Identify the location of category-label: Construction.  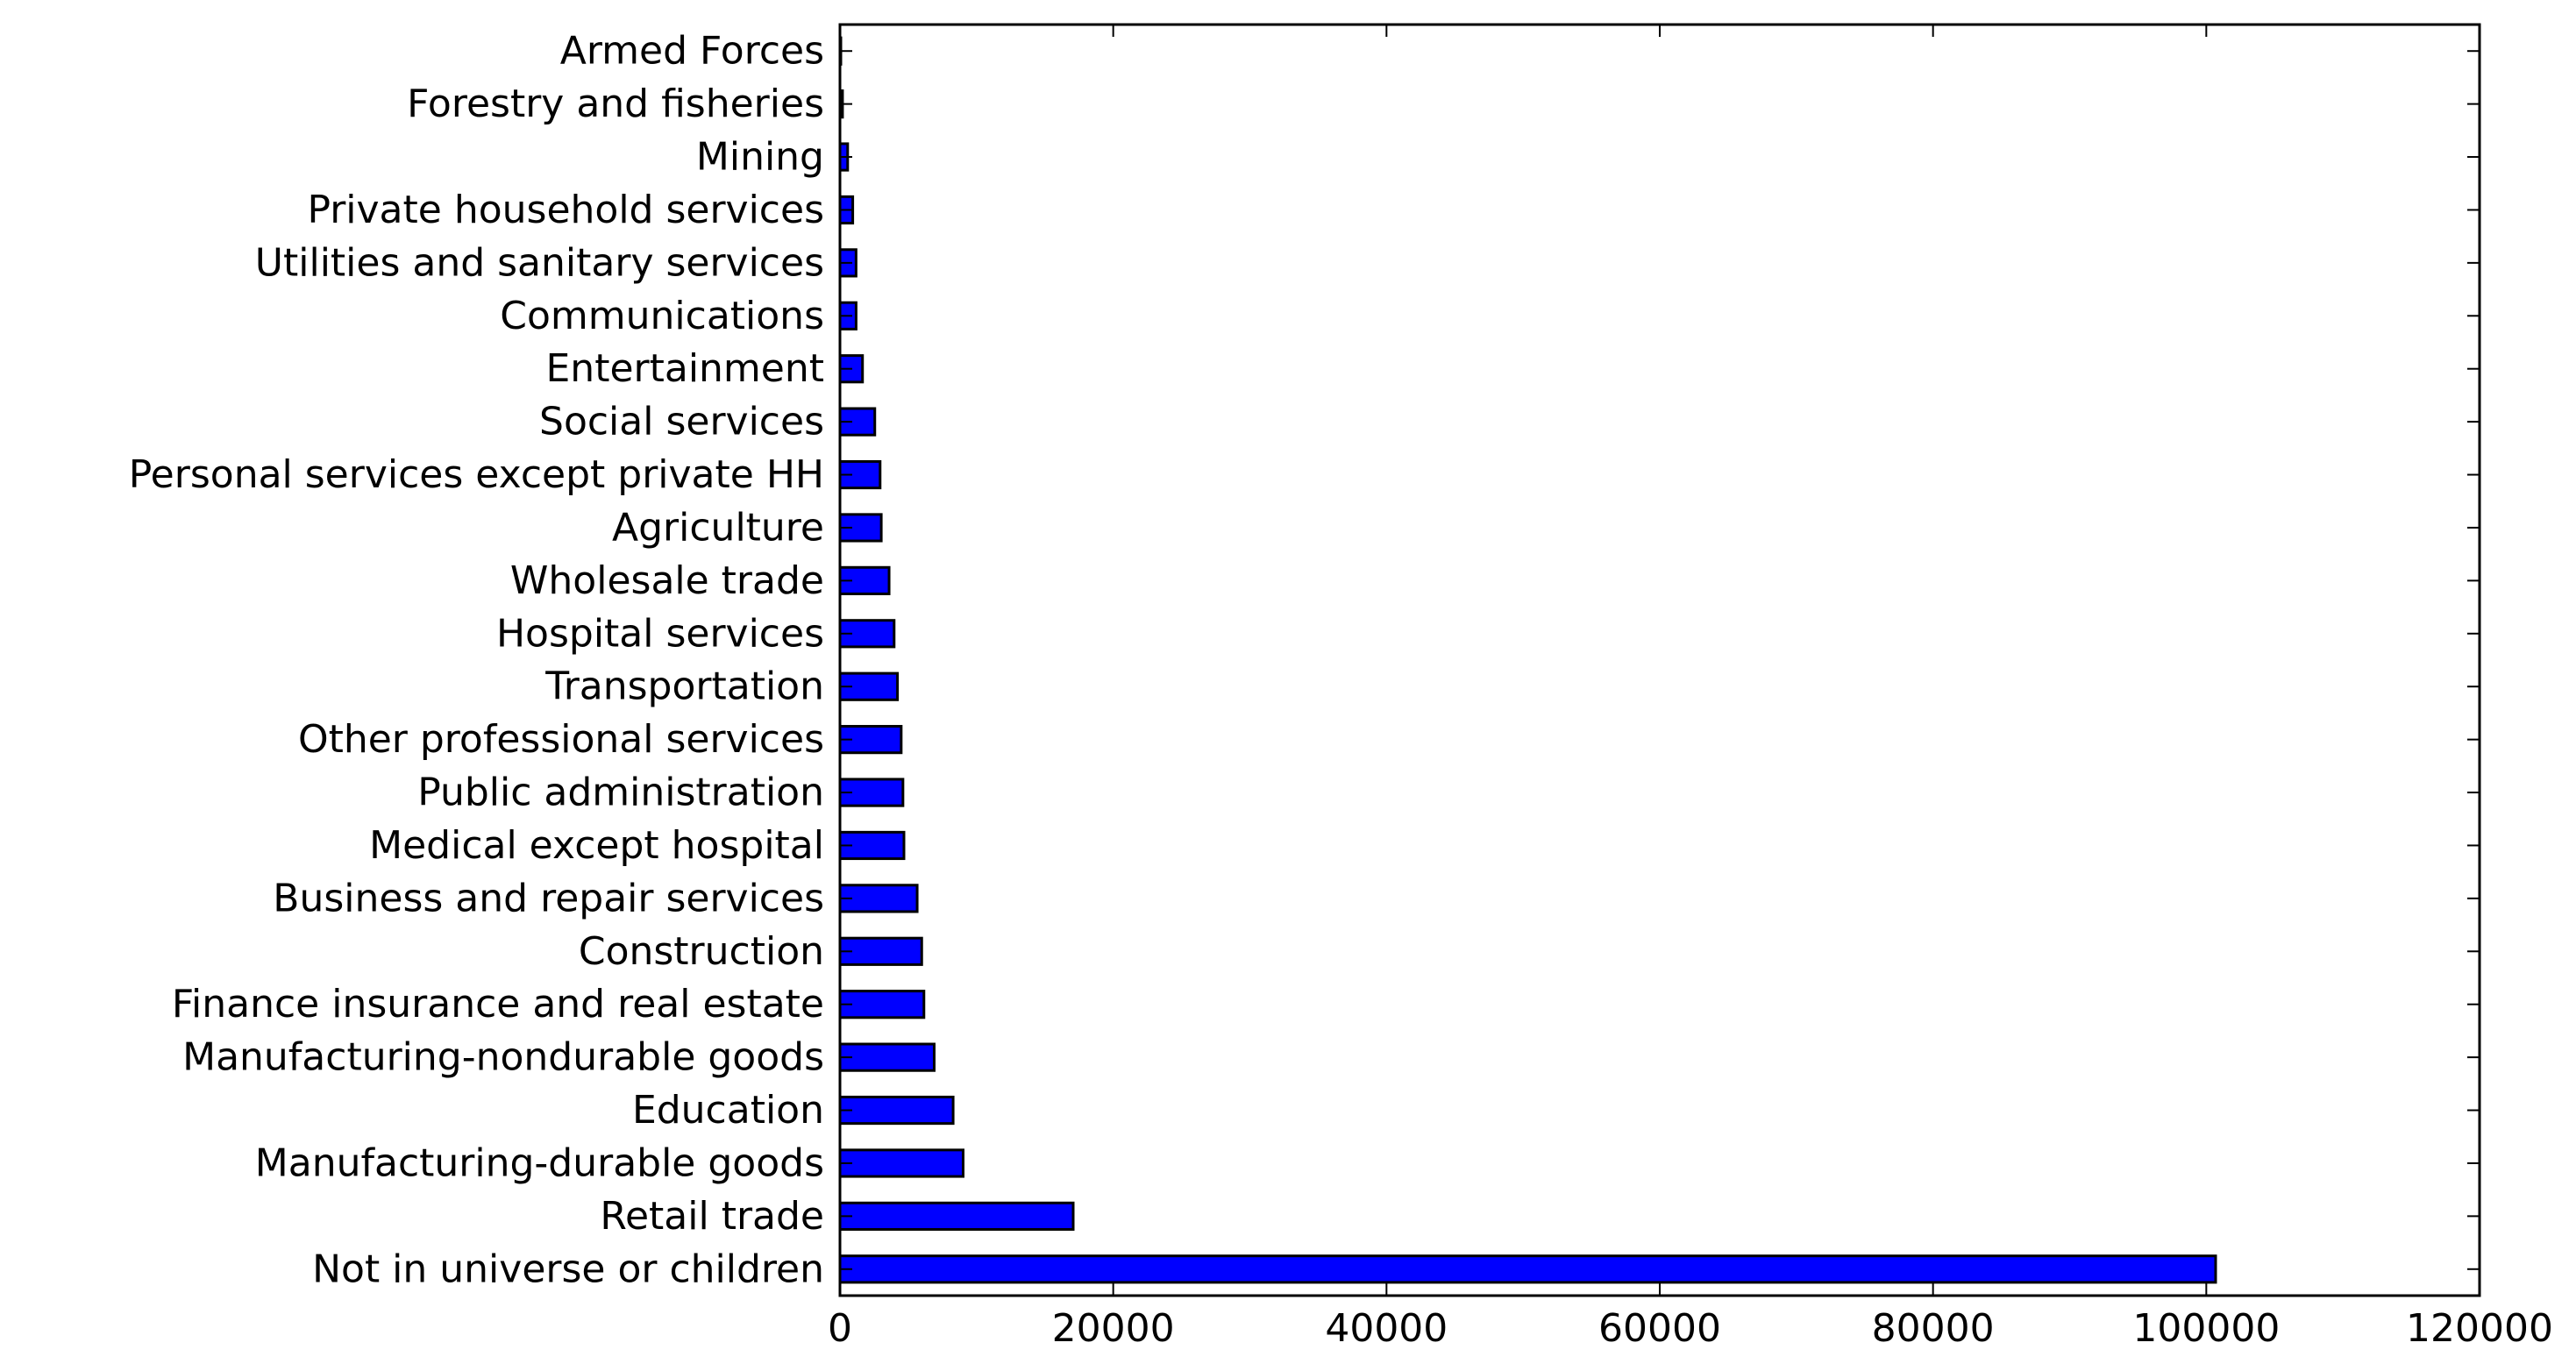
(701, 951).